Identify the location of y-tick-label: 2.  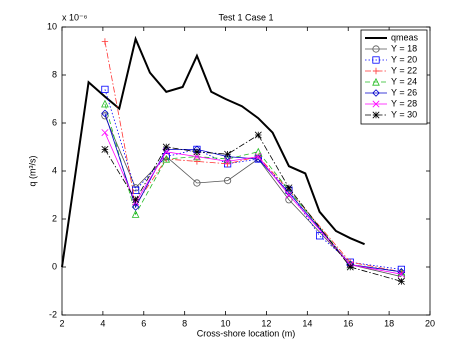
(54, 218).